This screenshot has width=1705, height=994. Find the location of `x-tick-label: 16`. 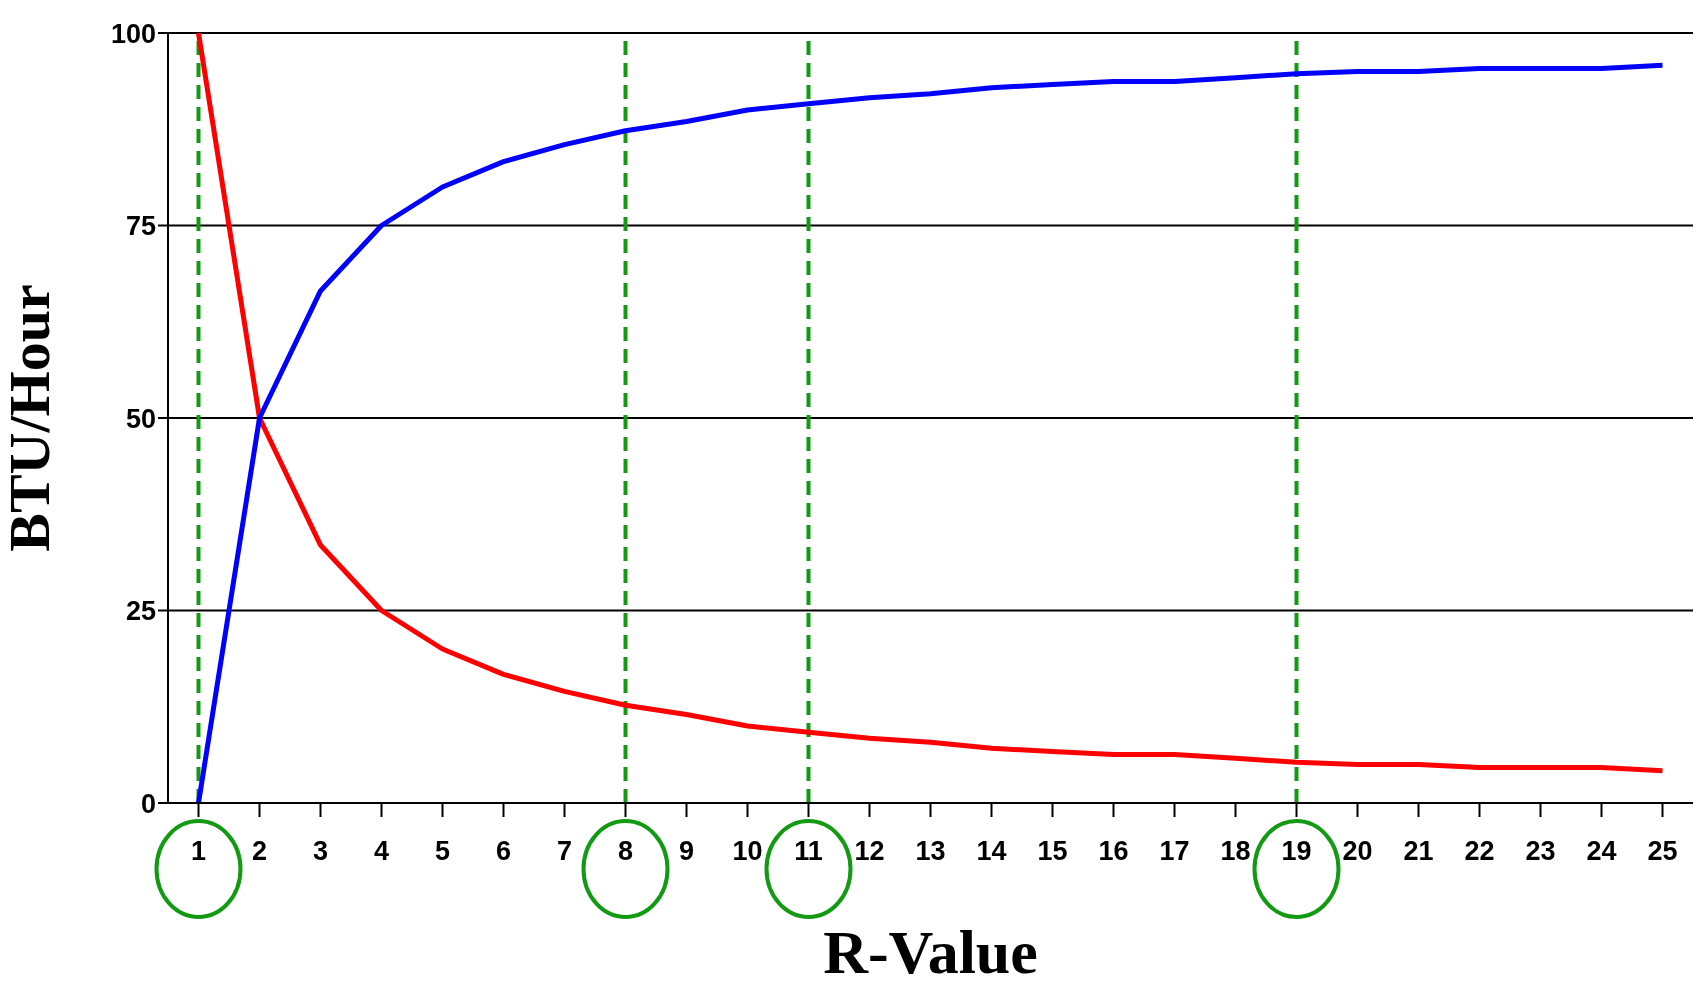

x-tick-label: 16 is located at coordinates (1113, 851).